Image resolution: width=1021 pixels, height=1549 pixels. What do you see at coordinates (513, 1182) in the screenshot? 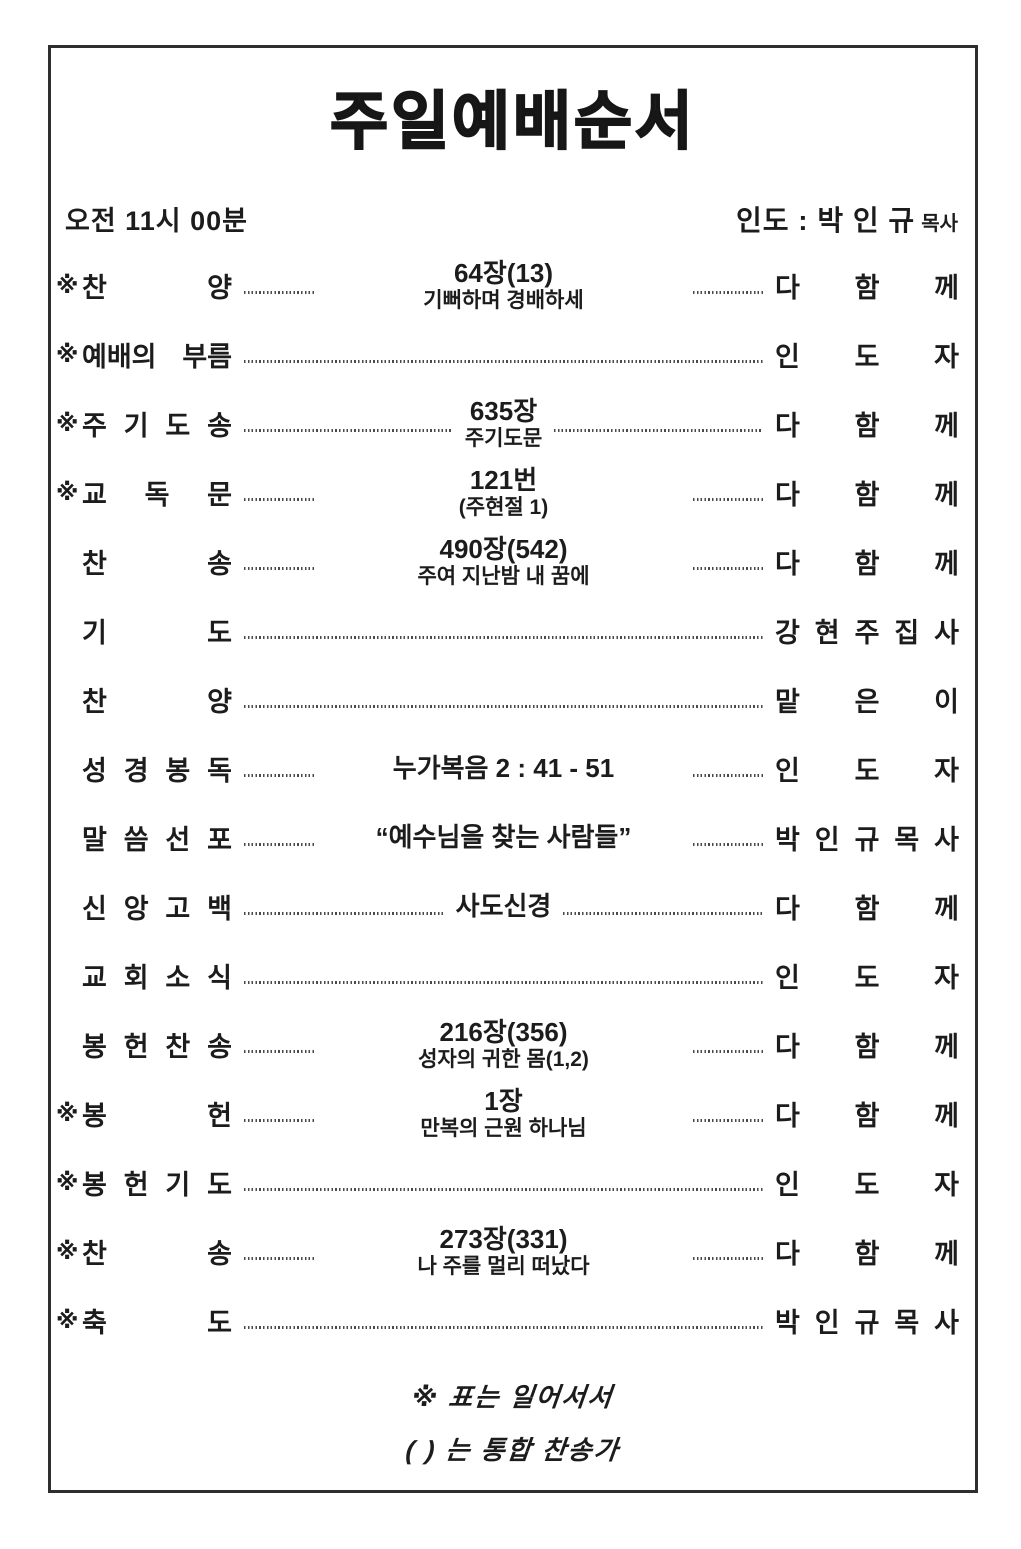
I see `service-row: ※ 봉 헌 기 도 인 도 자` at bounding box center [513, 1182].